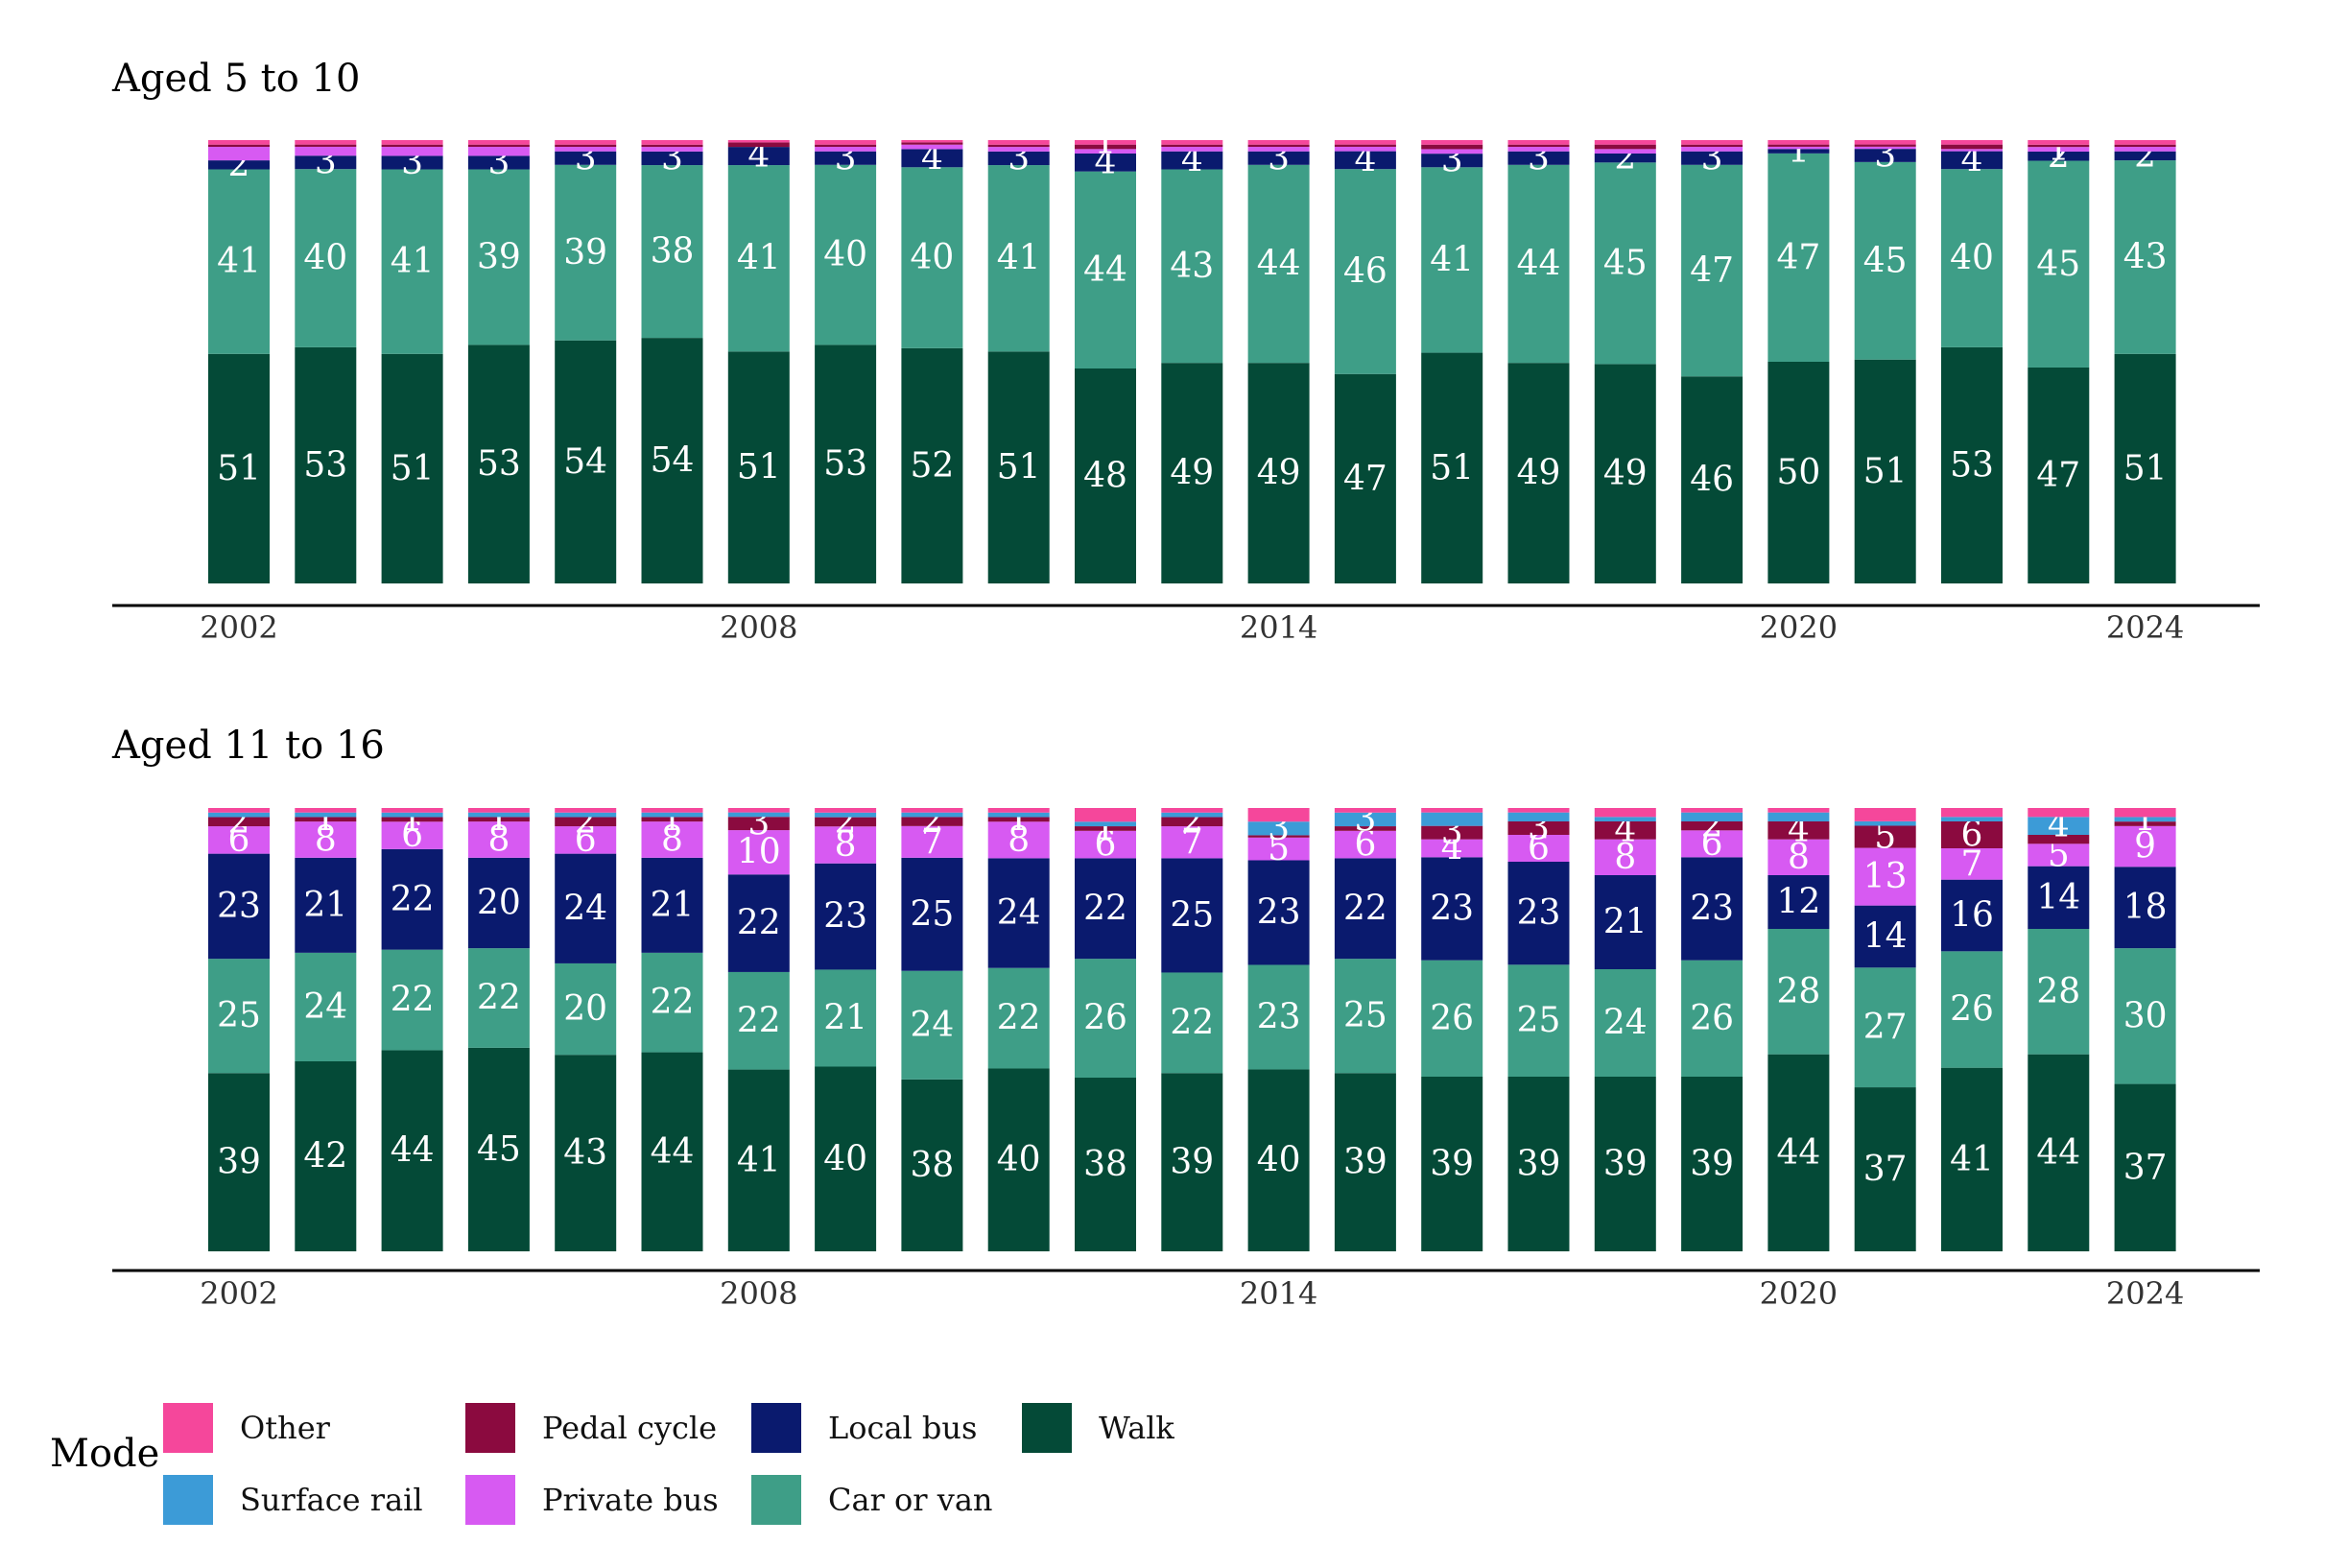  I want to click on bar-segment-private-bus-2007, so click(672, 149).